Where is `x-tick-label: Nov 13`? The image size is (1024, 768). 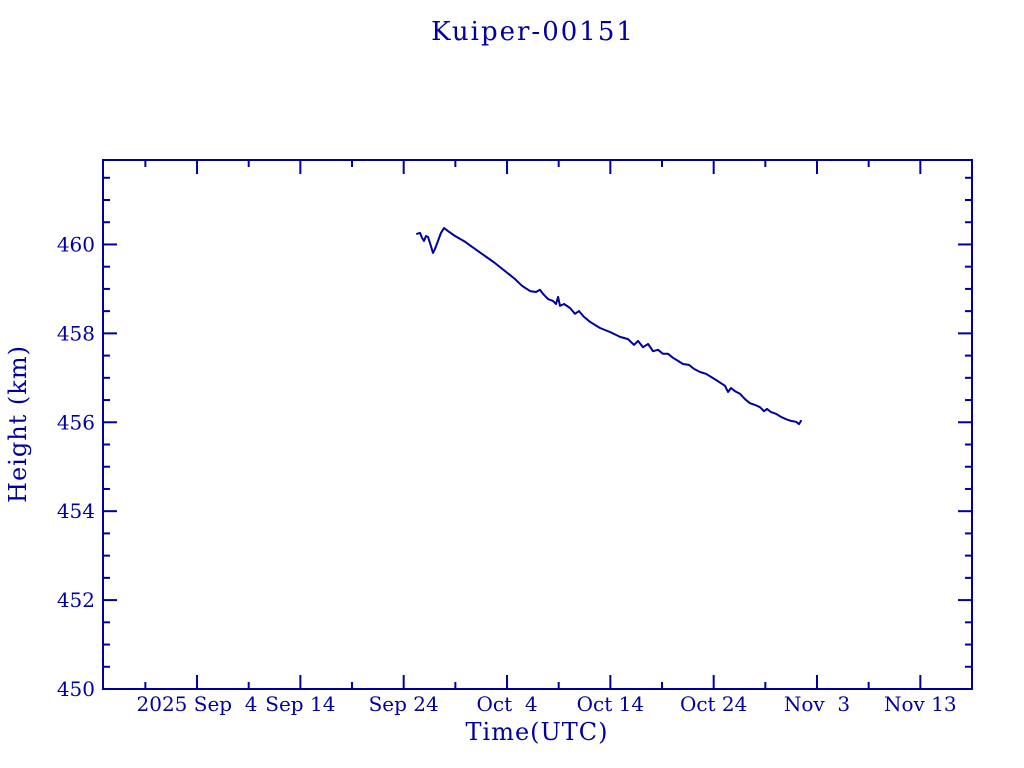 x-tick-label: Nov 13 is located at coordinates (920, 704).